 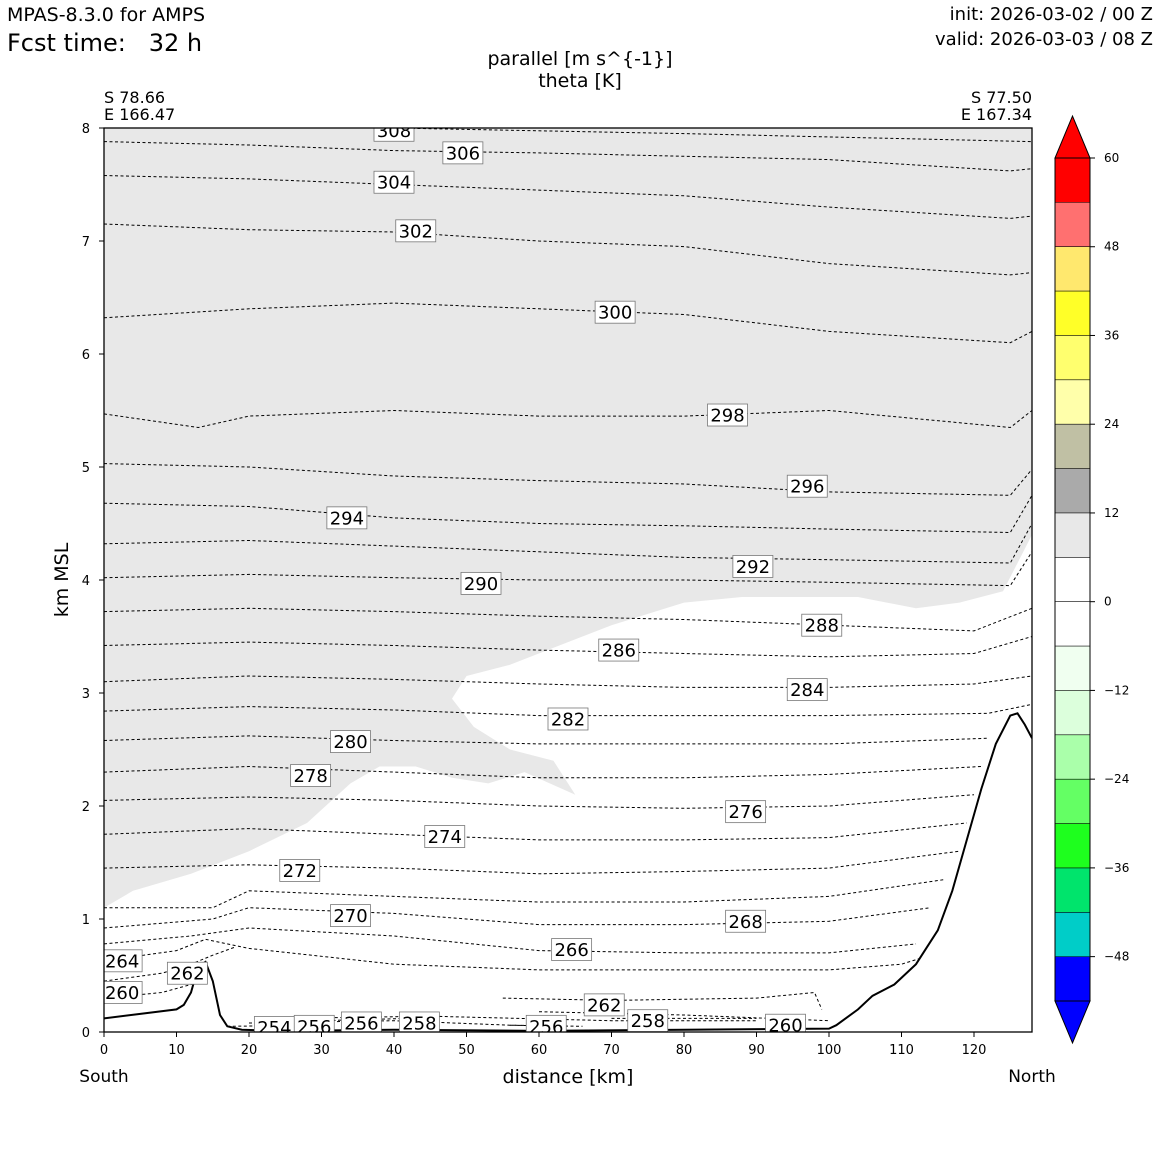 I want to click on colorbar: 60 48 36 24 12 0 −12 −24 −36 −48, so click(x=1091, y=579).